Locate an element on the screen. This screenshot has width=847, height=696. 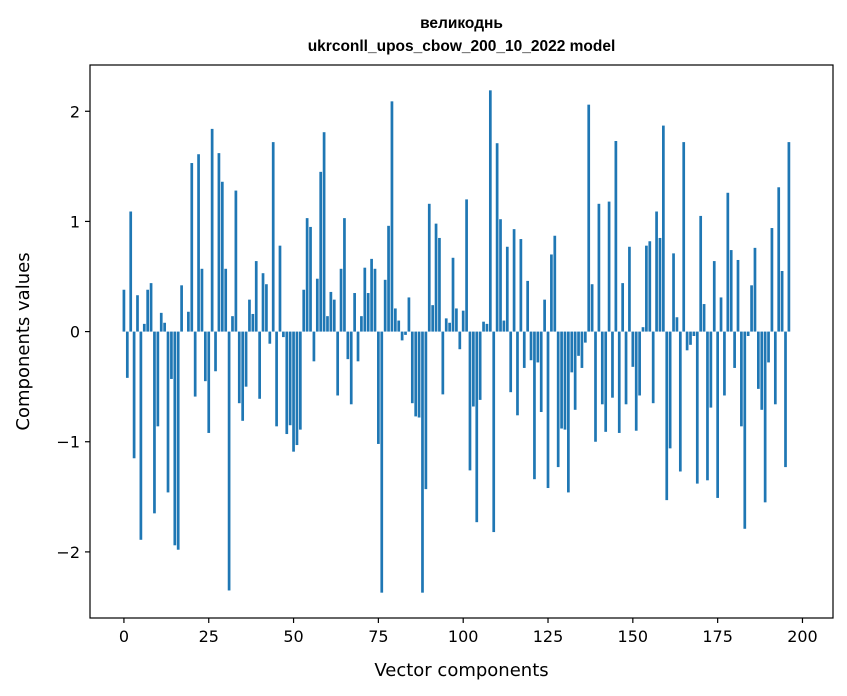
chart-subtitle: ukrconll_upos_cbow_200_10_2022 model is located at coordinates (462, 46).